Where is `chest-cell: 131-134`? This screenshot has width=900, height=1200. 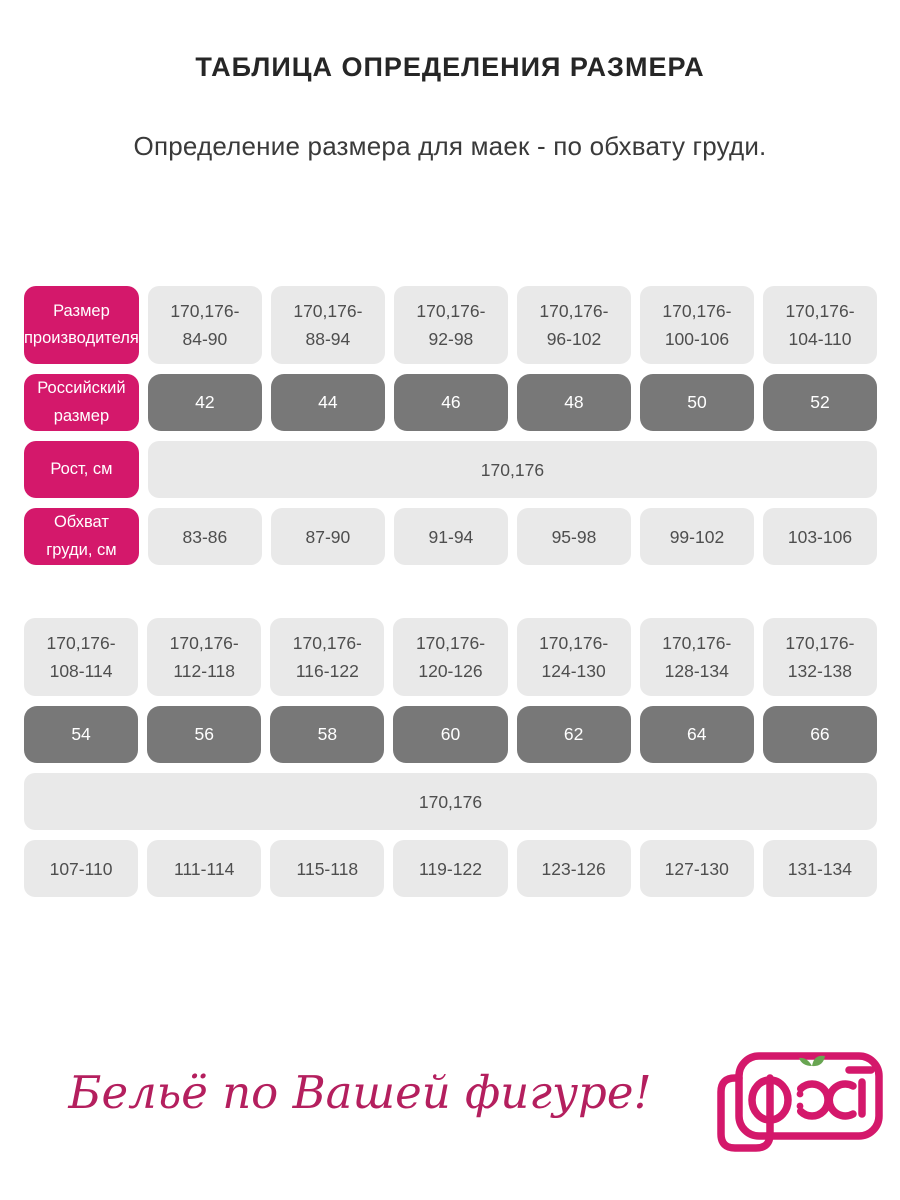
chest-cell: 131-134 is located at coordinates (819, 868).